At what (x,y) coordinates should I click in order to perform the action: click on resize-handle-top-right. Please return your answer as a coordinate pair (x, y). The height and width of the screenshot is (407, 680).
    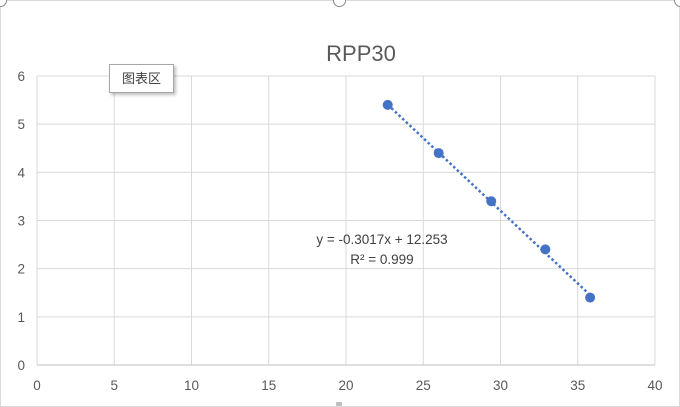
    Looking at the image, I should click on (677, 3).